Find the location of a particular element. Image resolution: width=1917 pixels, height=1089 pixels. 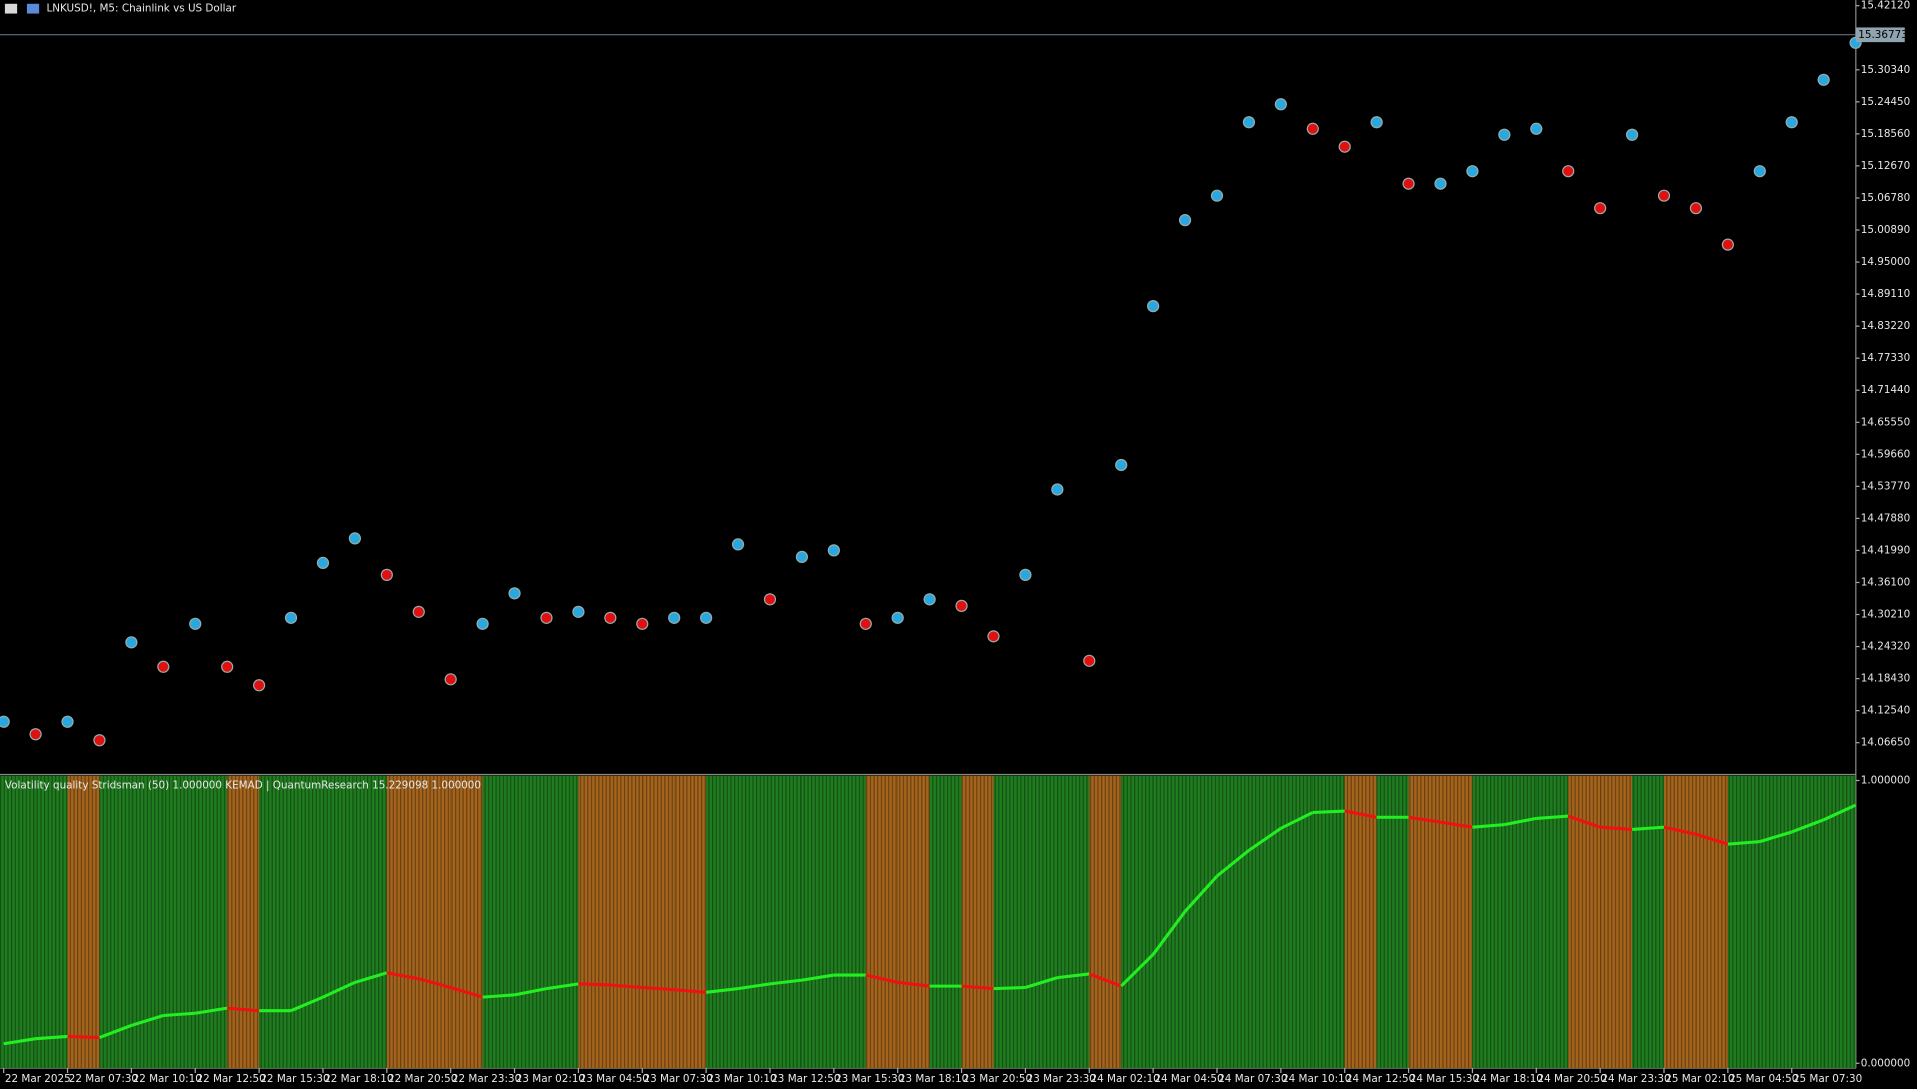

x-tick-label: 23 Mar 18:10 is located at coordinates (933, 1079).